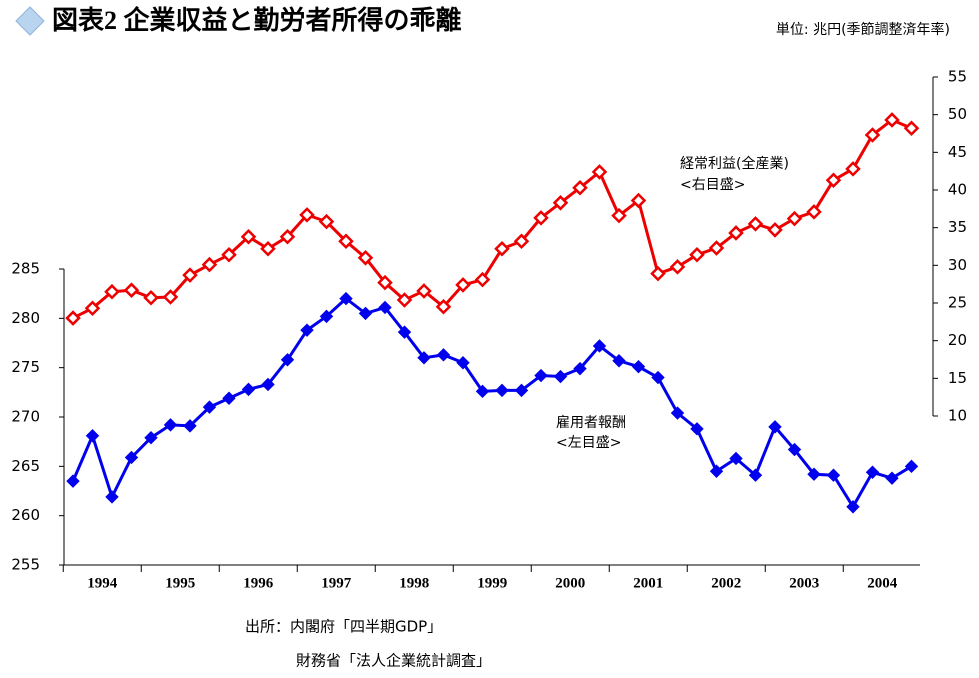 This screenshot has height=678, width=979. Describe the element at coordinates (957, 114) in the screenshot. I see `y2-tick-label: 50` at that location.